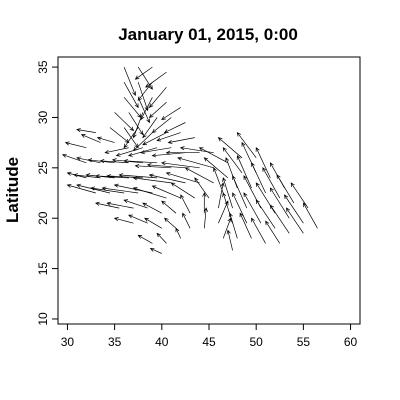 Image resolution: width=400 pixels, height=400 pixels. Describe the element at coordinates (43, 218) in the screenshot. I see `y-tick-label: 20` at that location.